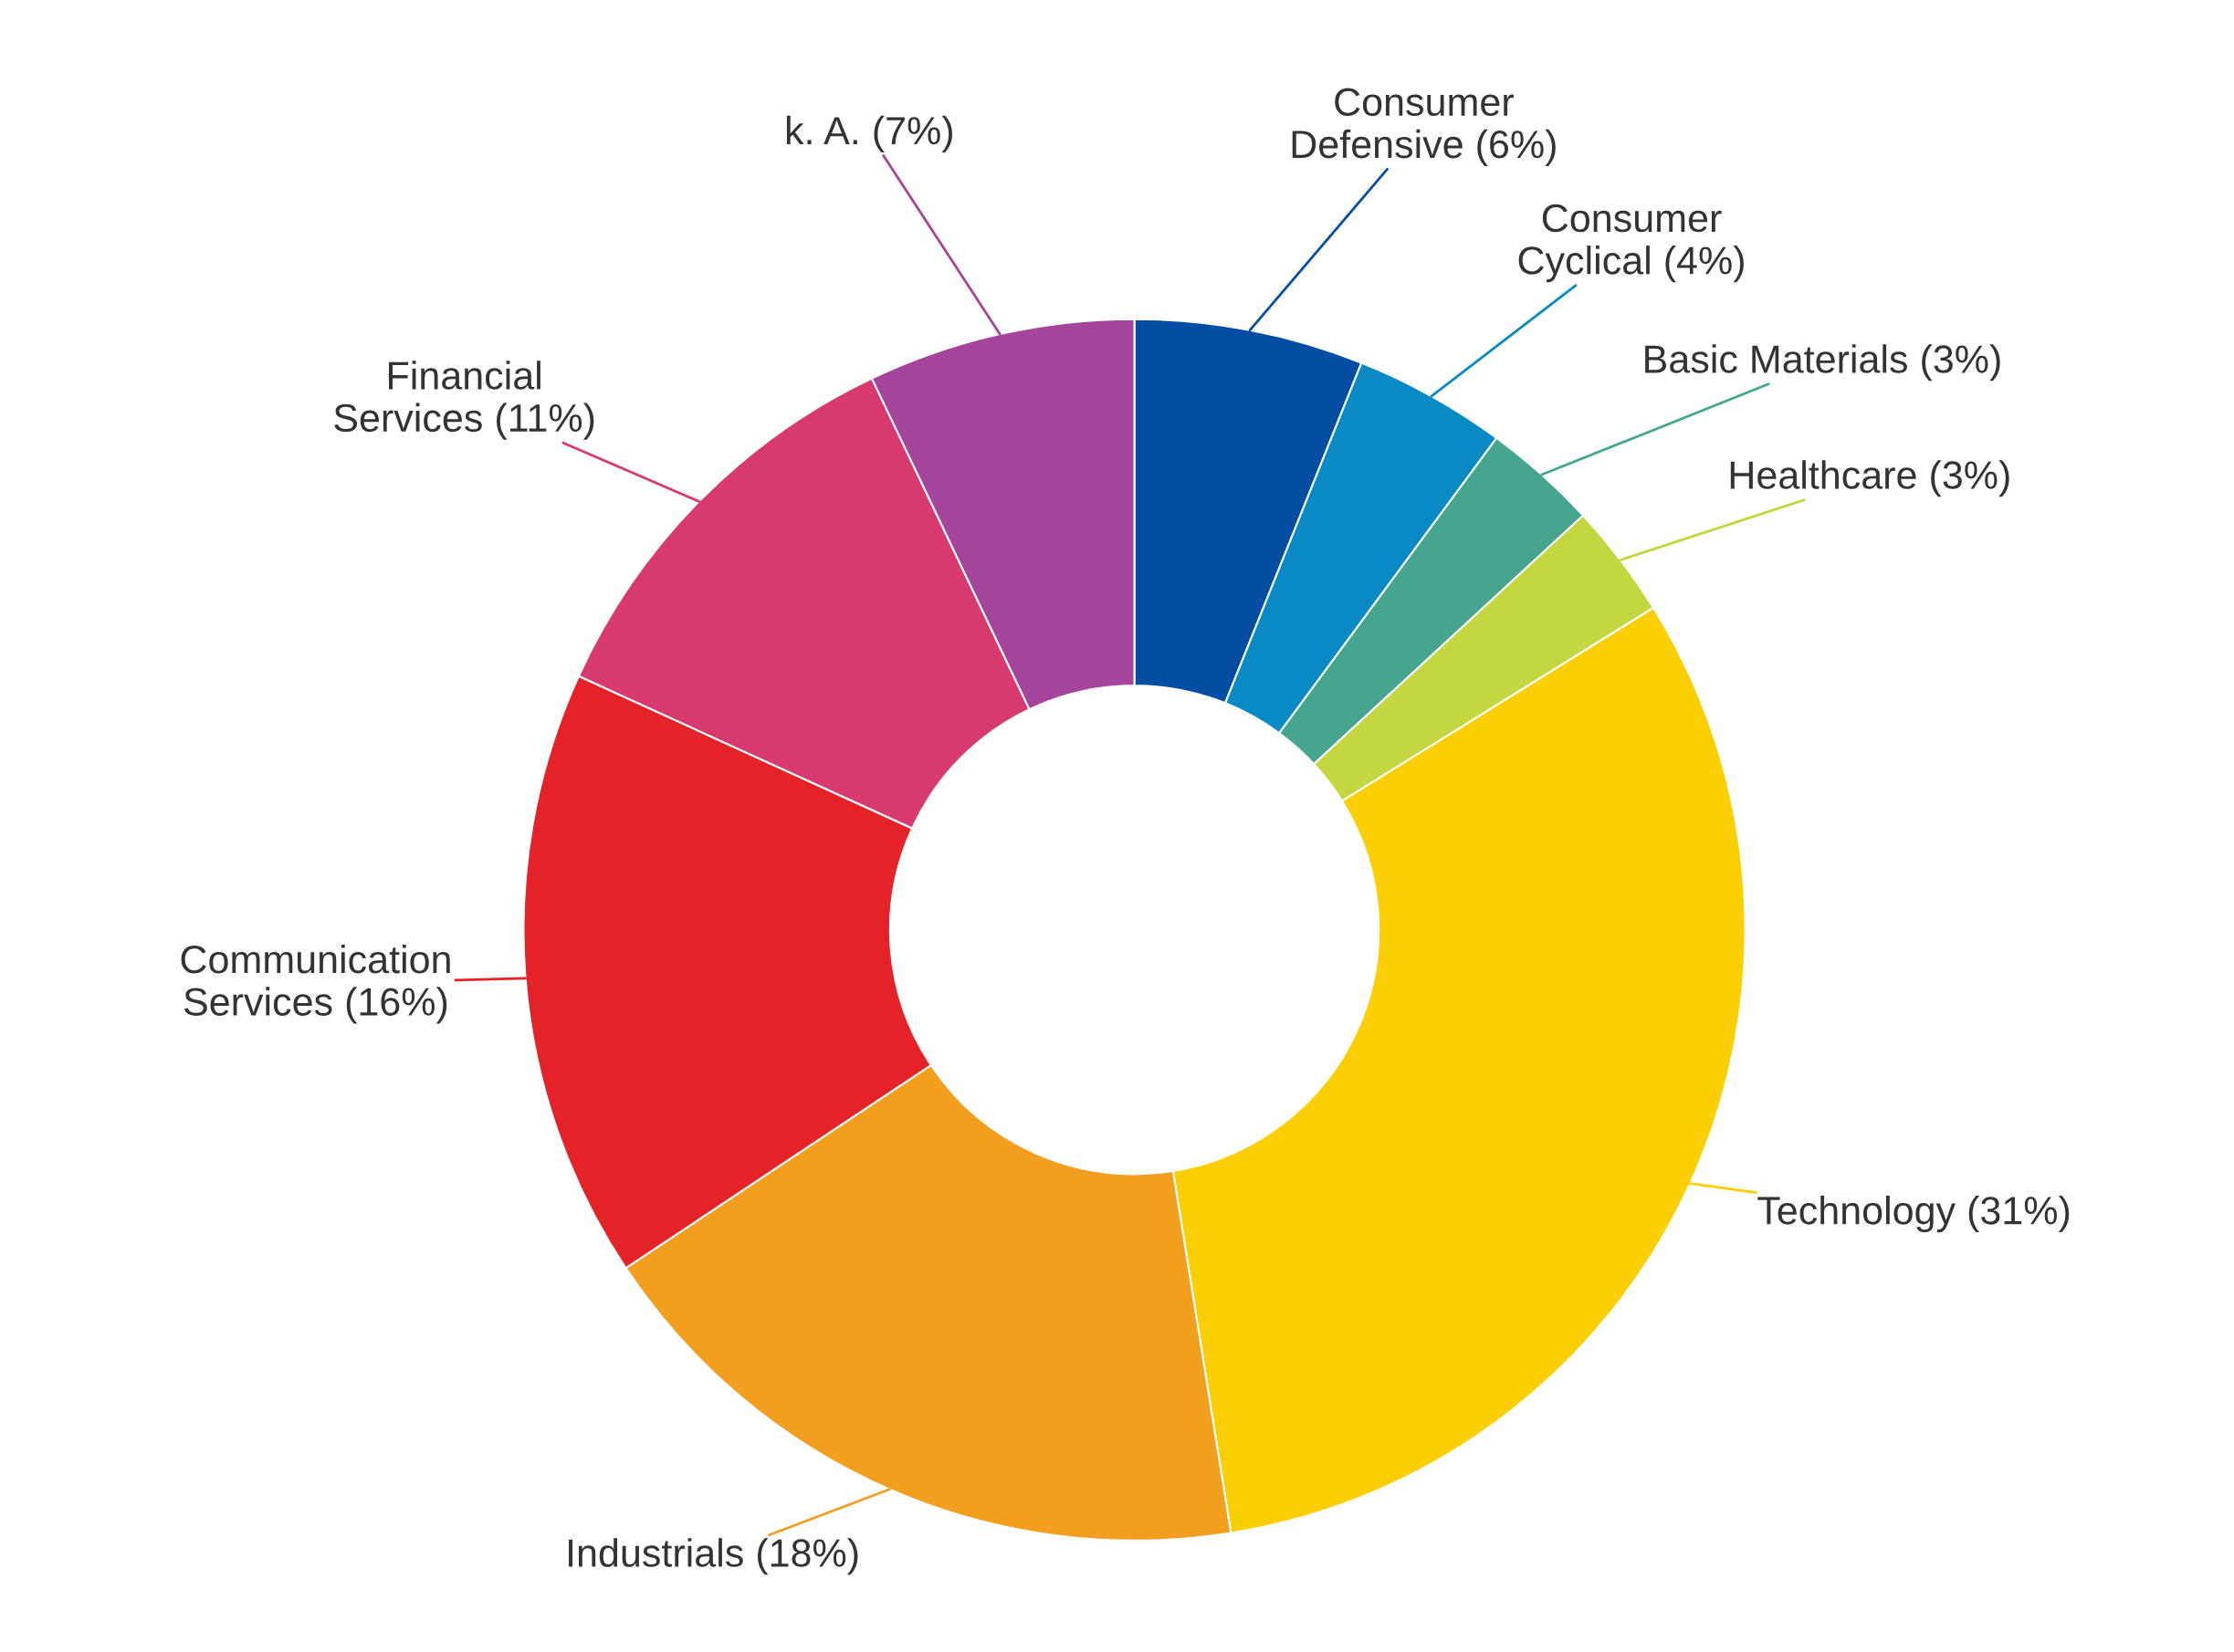 The height and width of the screenshot is (1652, 2234). What do you see at coordinates (1913, 1214) in the screenshot?
I see `slice-label: Technology (31%)` at bounding box center [1913, 1214].